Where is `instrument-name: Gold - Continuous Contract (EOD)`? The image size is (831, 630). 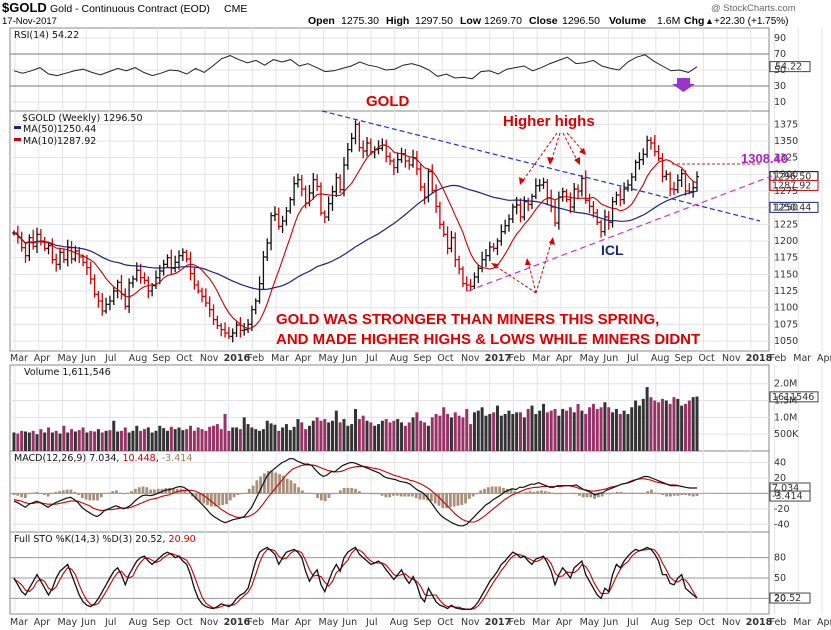
instrument-name: Gold - Continuous Contract (EOD) is located at coordinates (130, 9).